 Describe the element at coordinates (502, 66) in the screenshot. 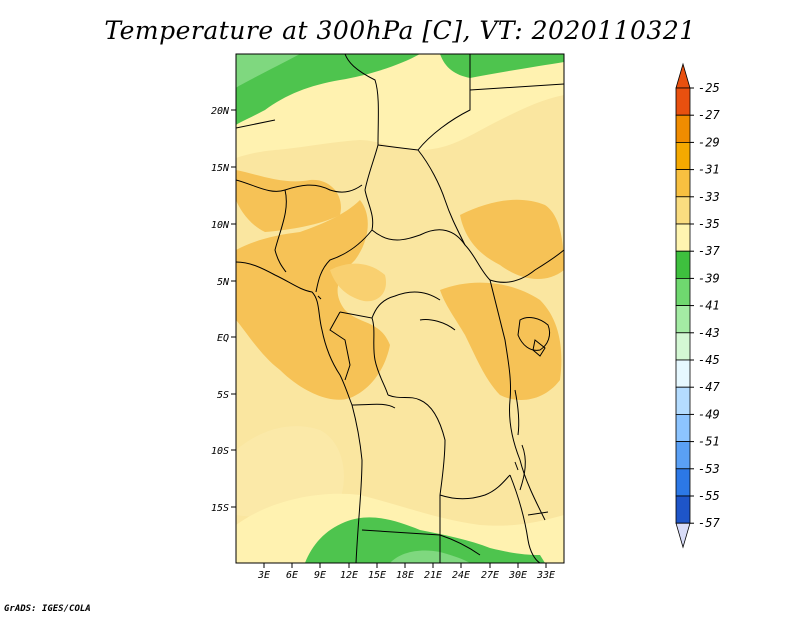

I see `field-region-green-northeast` at that location.